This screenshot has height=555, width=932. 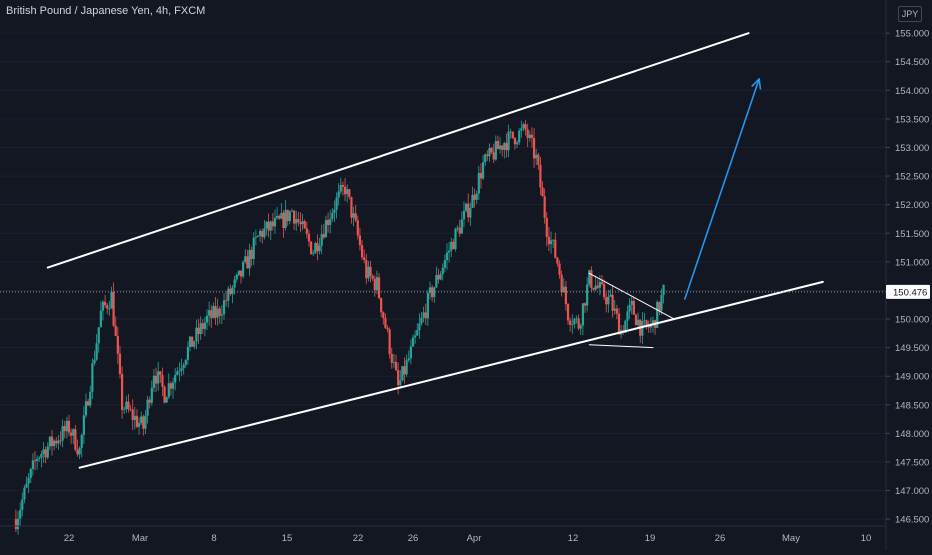 What do you see at coordinates (358, 538) in the screenshot?
I see `time-tick-label: 22` at bounding box center [358, 538].